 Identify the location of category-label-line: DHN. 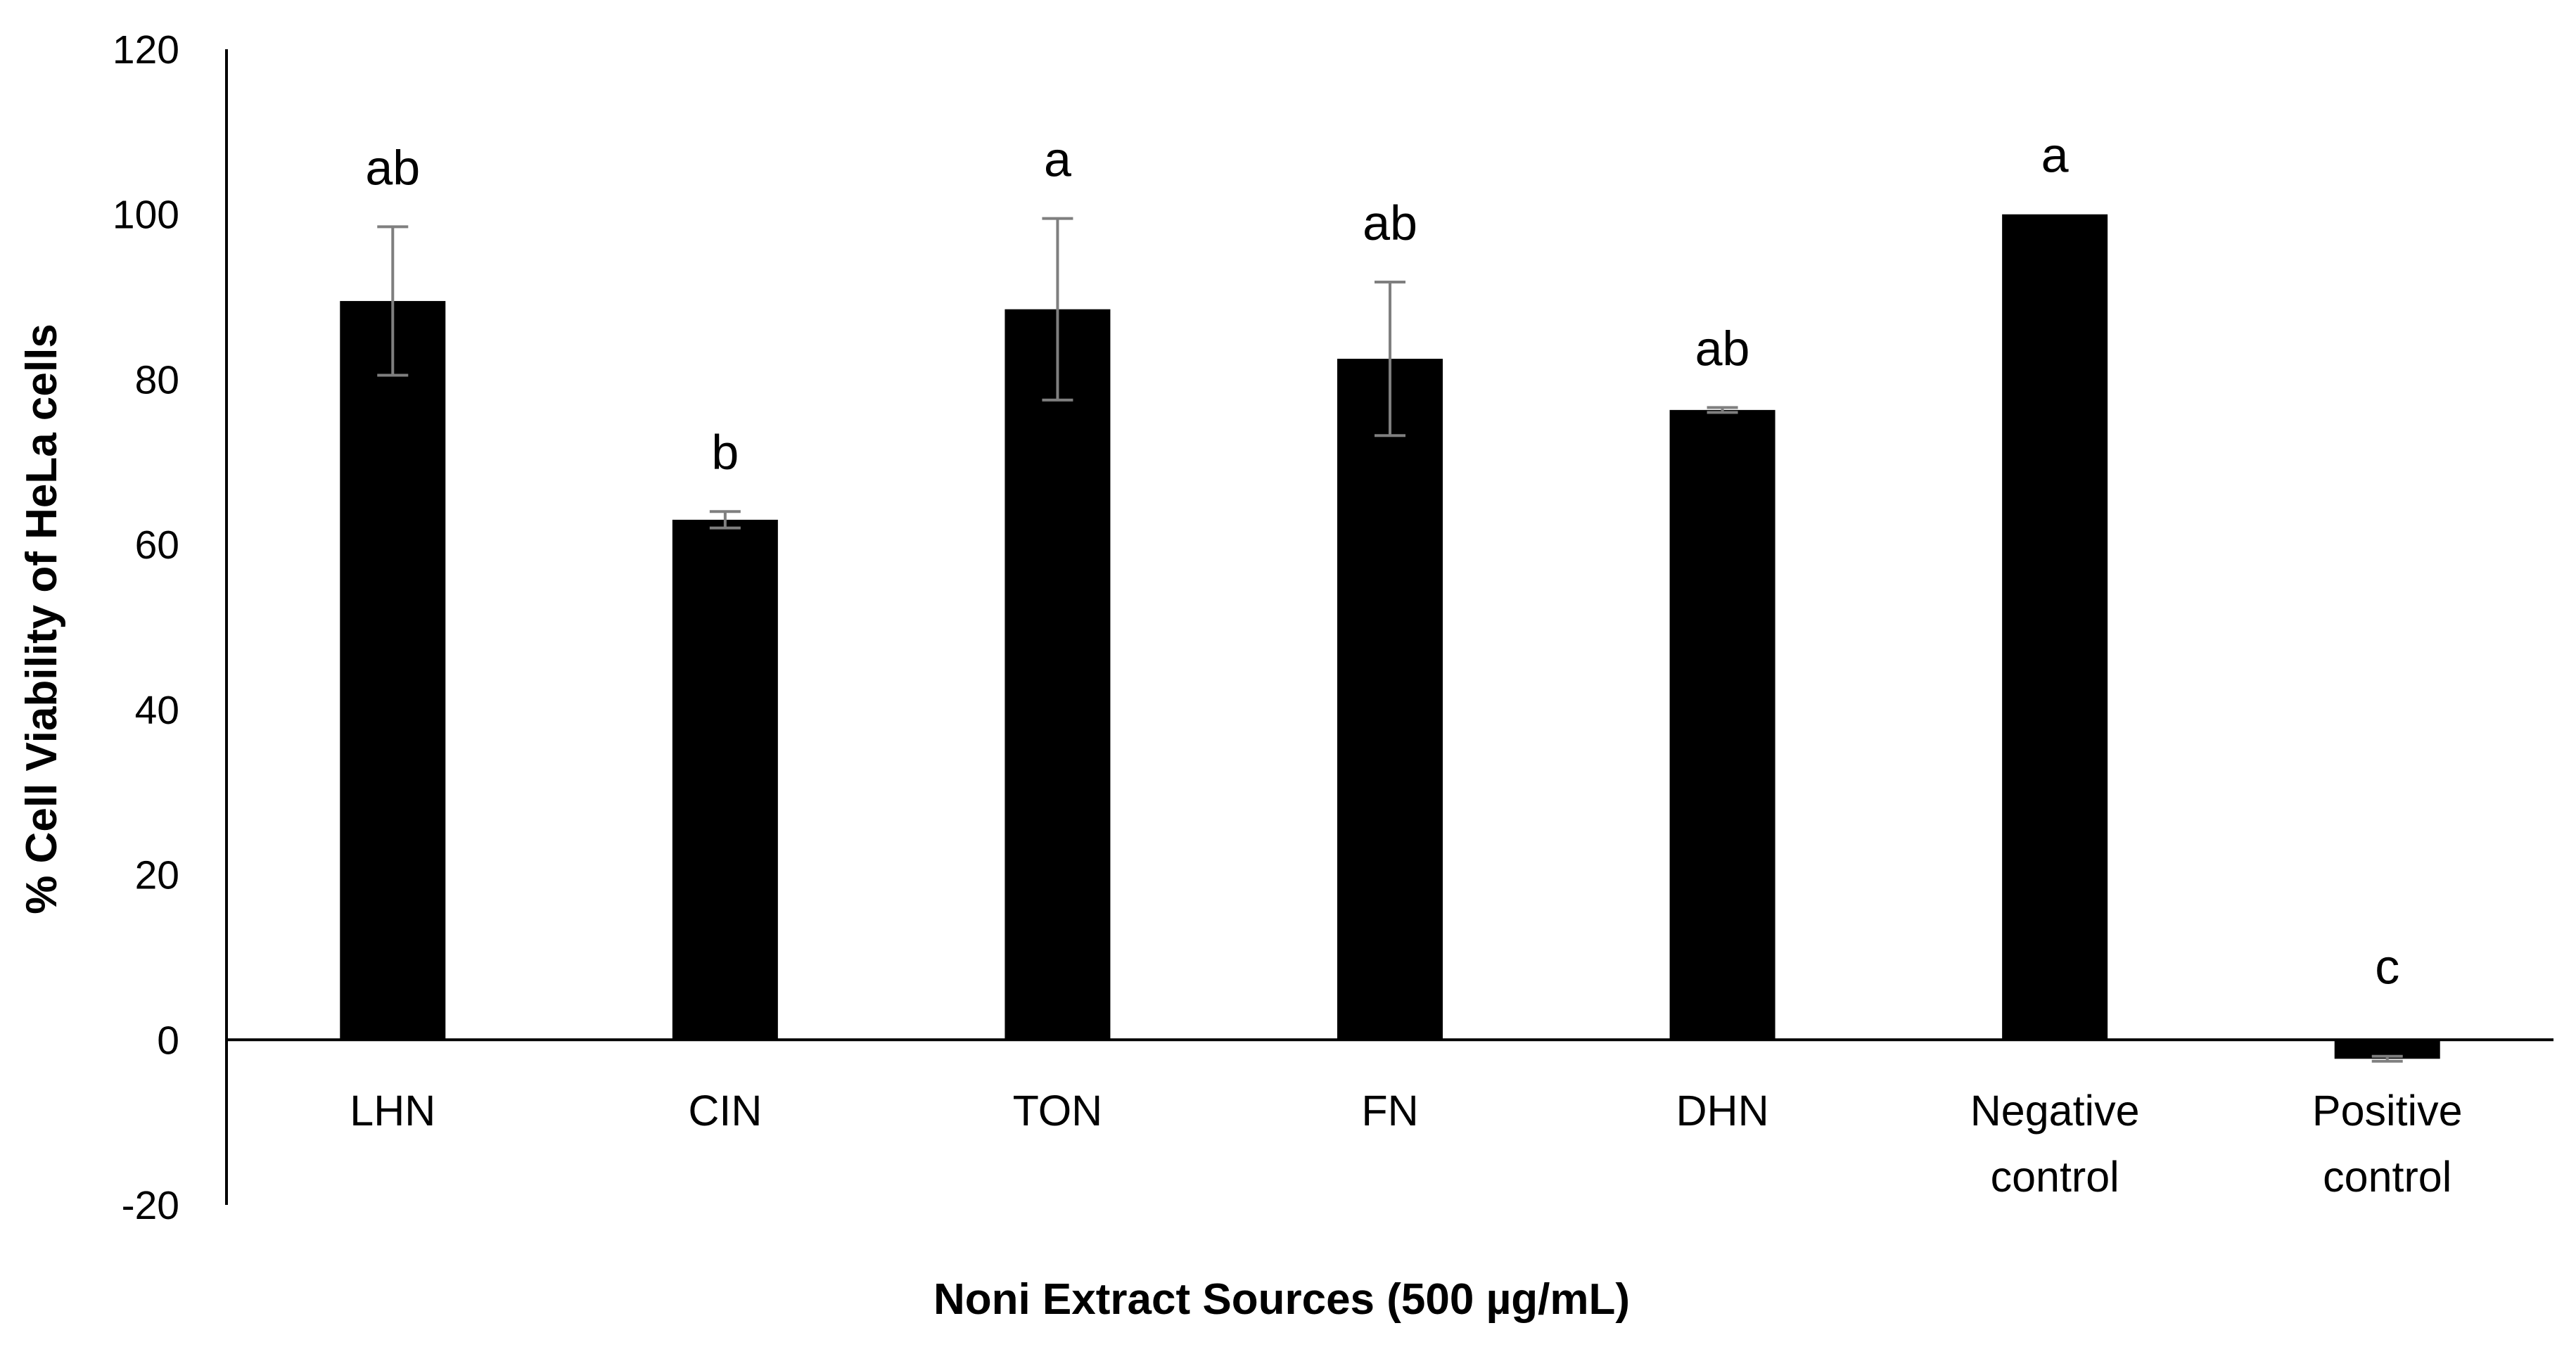
(1722, 1111).